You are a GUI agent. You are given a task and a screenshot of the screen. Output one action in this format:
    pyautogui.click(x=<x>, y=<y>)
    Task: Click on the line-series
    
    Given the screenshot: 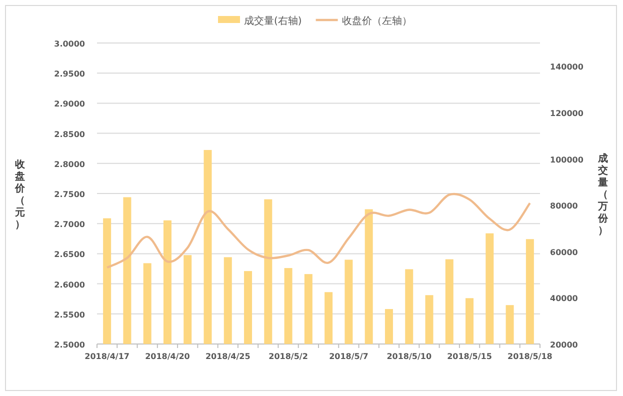 What is the action you would take?
    pyautogui.click(x=319, y=231)
    